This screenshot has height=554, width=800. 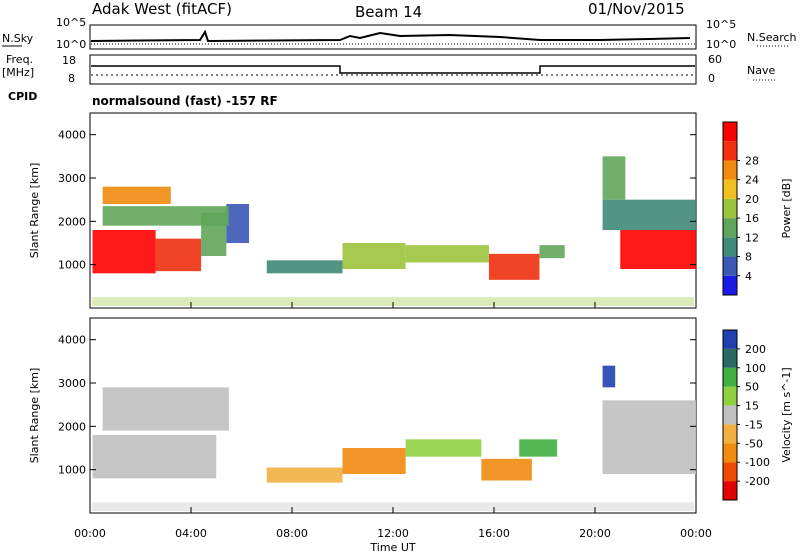 I want to click on cpid-text: normalsound (fast) -157 RF, so click(x=185, y=101).